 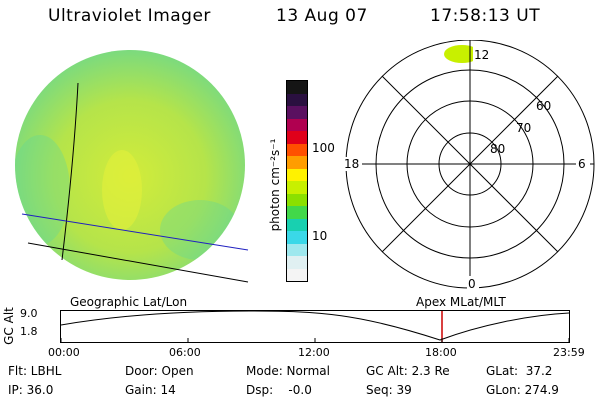 I want to click on latitude-line-blue, so click(x=135, y=232).